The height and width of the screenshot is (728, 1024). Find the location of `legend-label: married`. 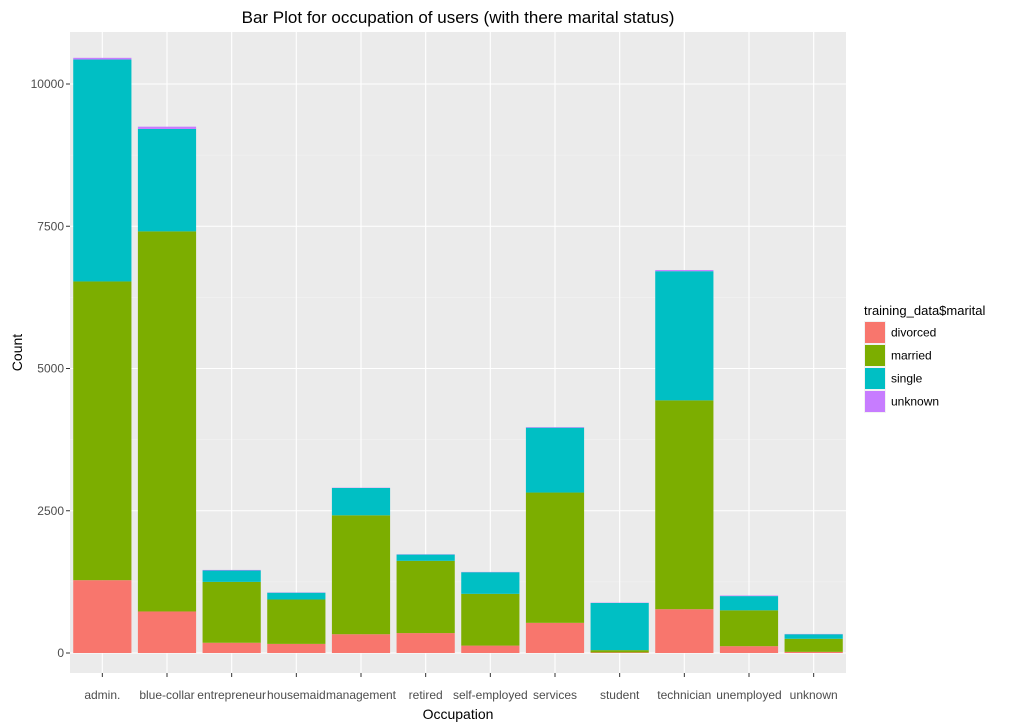

legend-label: married is located at coordinates (911, 356).